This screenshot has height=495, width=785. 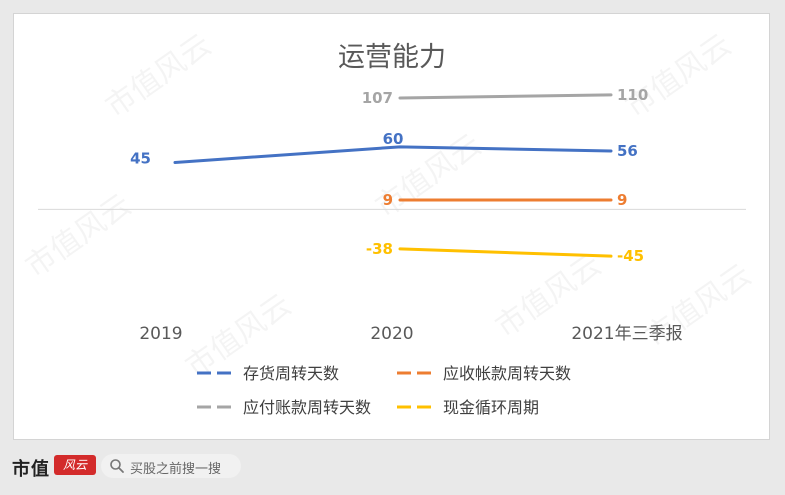 I want to click on data-label: 45, so click(x=140, y=158).